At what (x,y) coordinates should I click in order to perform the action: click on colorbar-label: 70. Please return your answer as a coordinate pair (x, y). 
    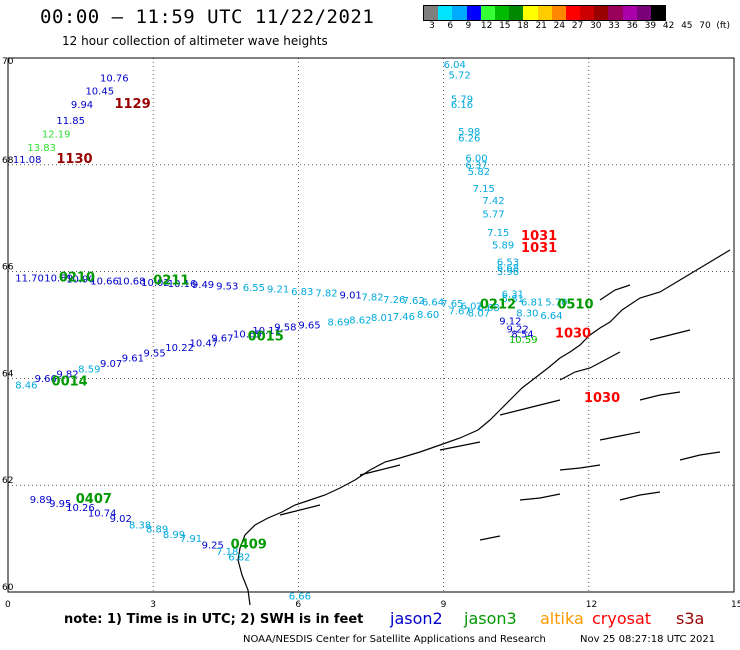
    Looking at the image, I should click on (705, 26).